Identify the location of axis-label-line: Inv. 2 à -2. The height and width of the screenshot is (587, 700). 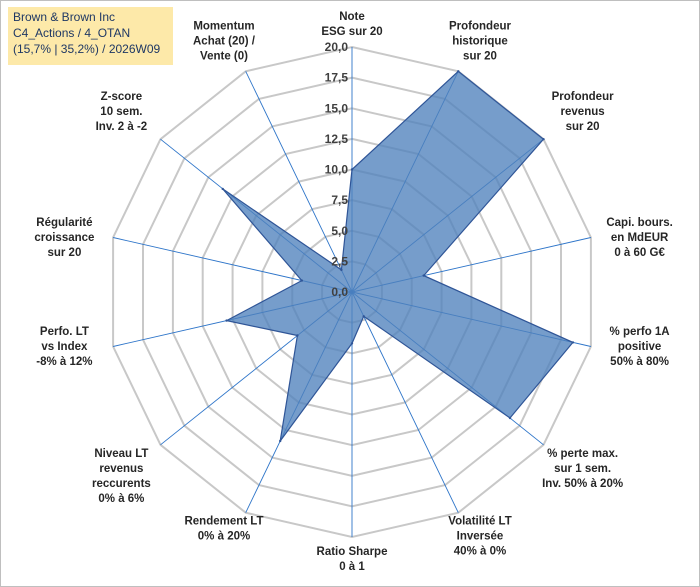
(122, 127).